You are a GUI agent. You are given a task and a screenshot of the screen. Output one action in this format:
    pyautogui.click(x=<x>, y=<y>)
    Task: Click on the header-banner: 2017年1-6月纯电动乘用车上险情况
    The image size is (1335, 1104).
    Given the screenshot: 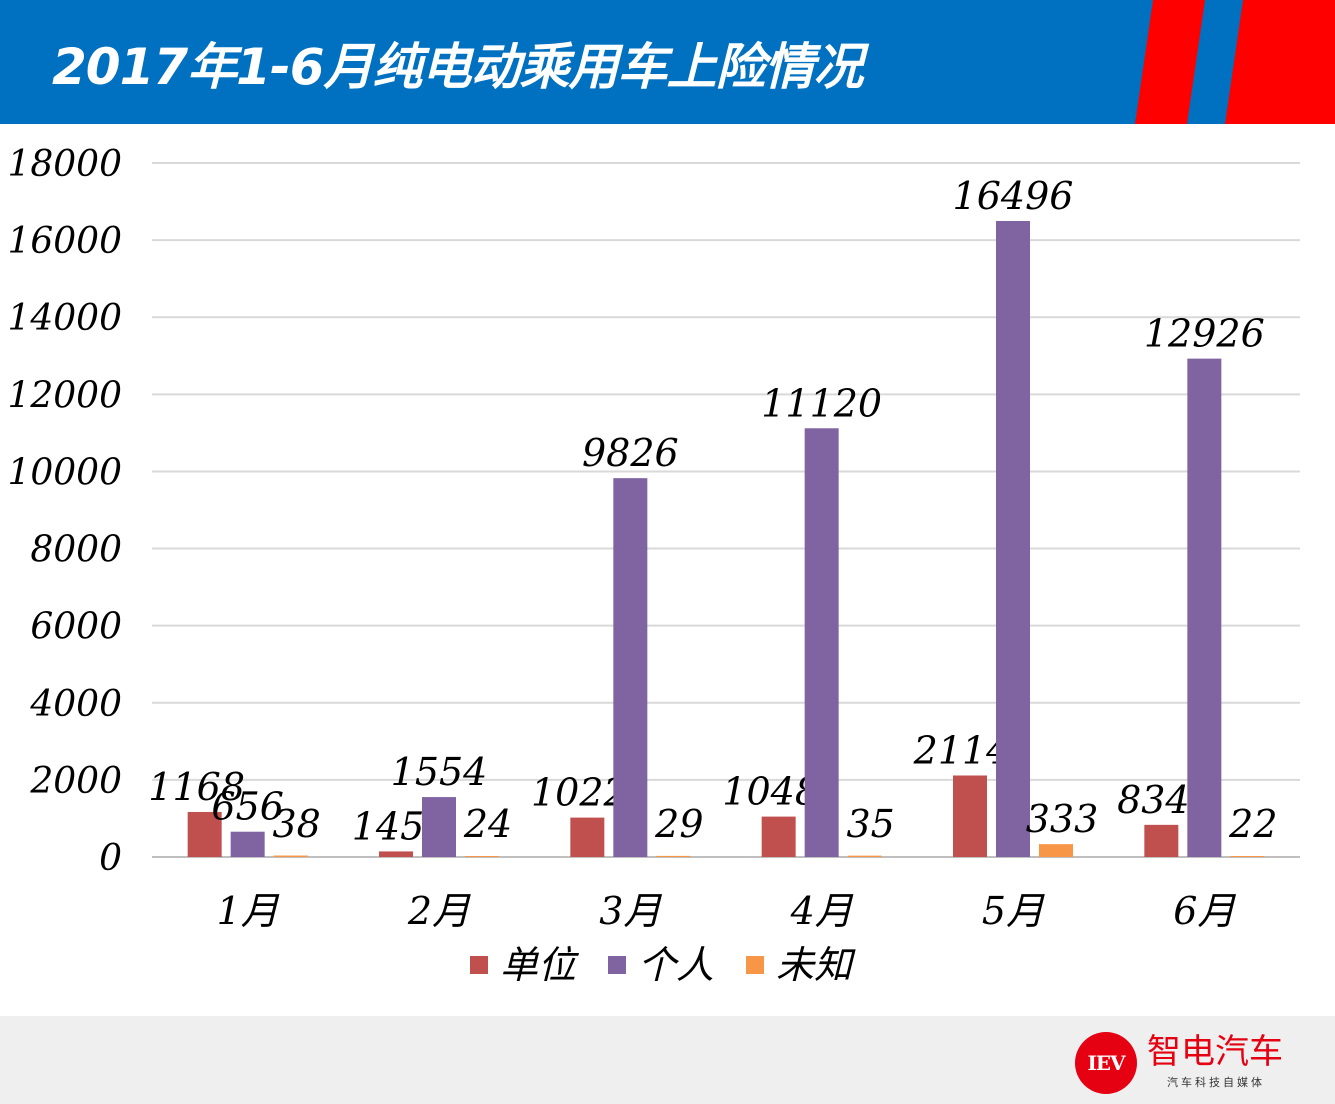 What is the action you would take?
    pyautogui.click(x=667, y=62)
    